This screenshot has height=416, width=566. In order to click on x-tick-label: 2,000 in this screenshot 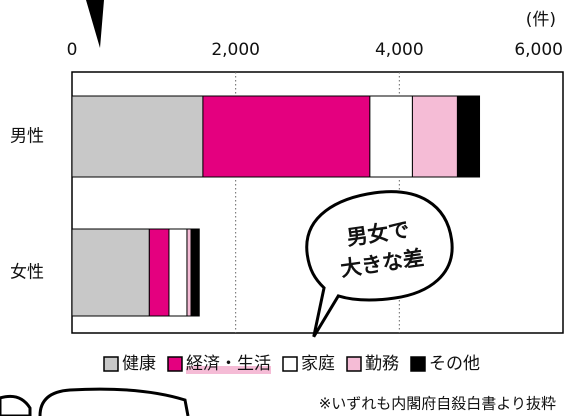, I will do `click(235, 50)`.